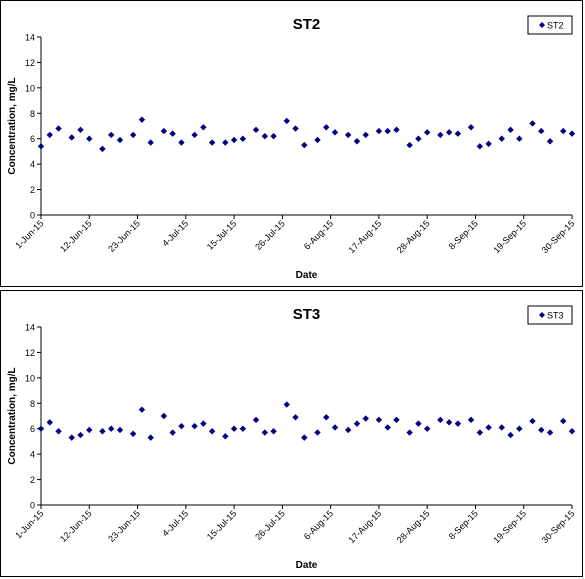 Image resolution: width=585 pixels, height=579 pixels. What do you see at coordinates (542, 315) in the screenshot?
I see `legend-marker` at bounding box center [542, 315].